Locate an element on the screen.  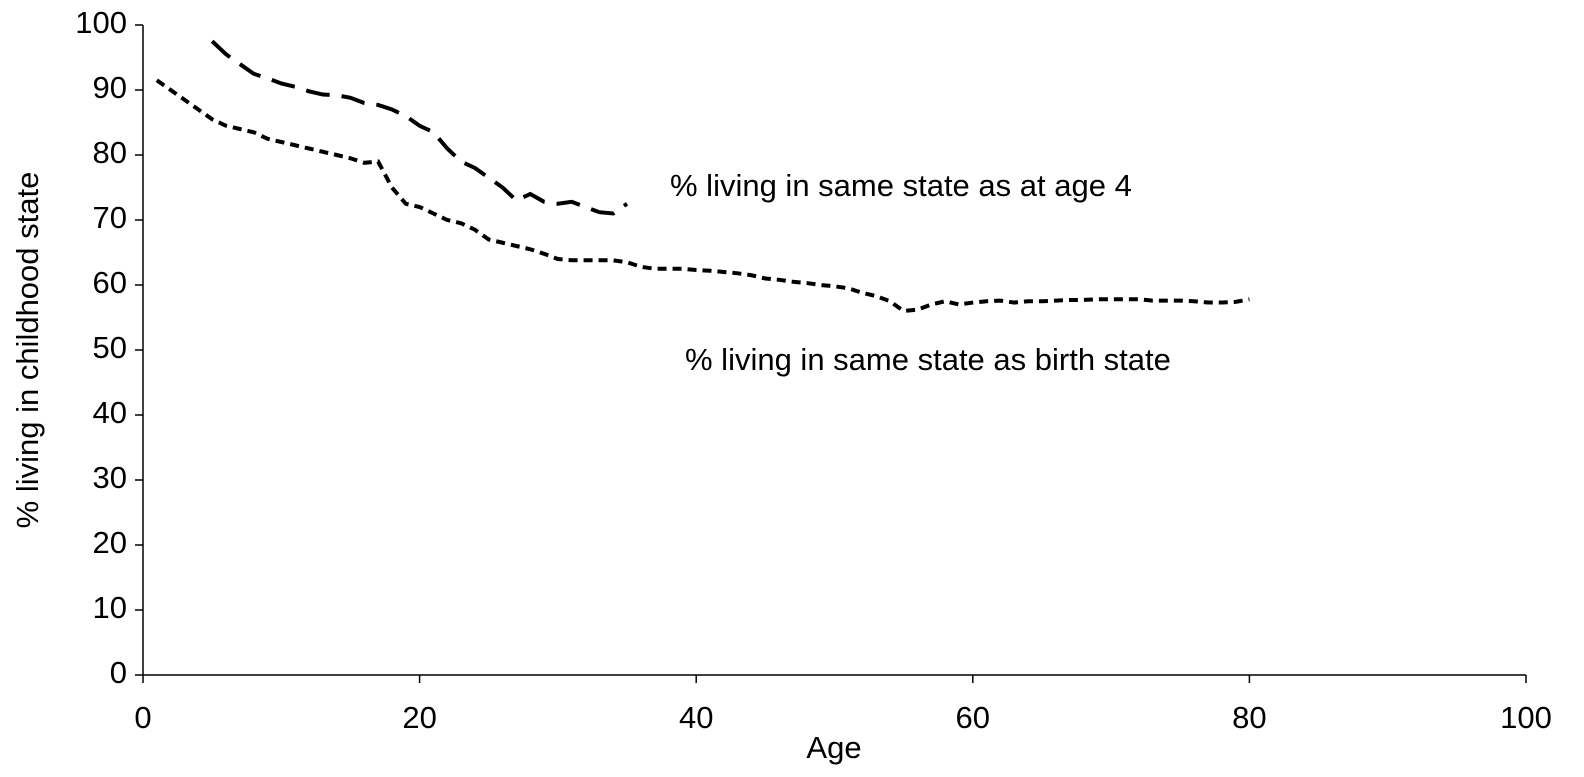
x-tick-label: 0 is located at coordinates (142, 717).